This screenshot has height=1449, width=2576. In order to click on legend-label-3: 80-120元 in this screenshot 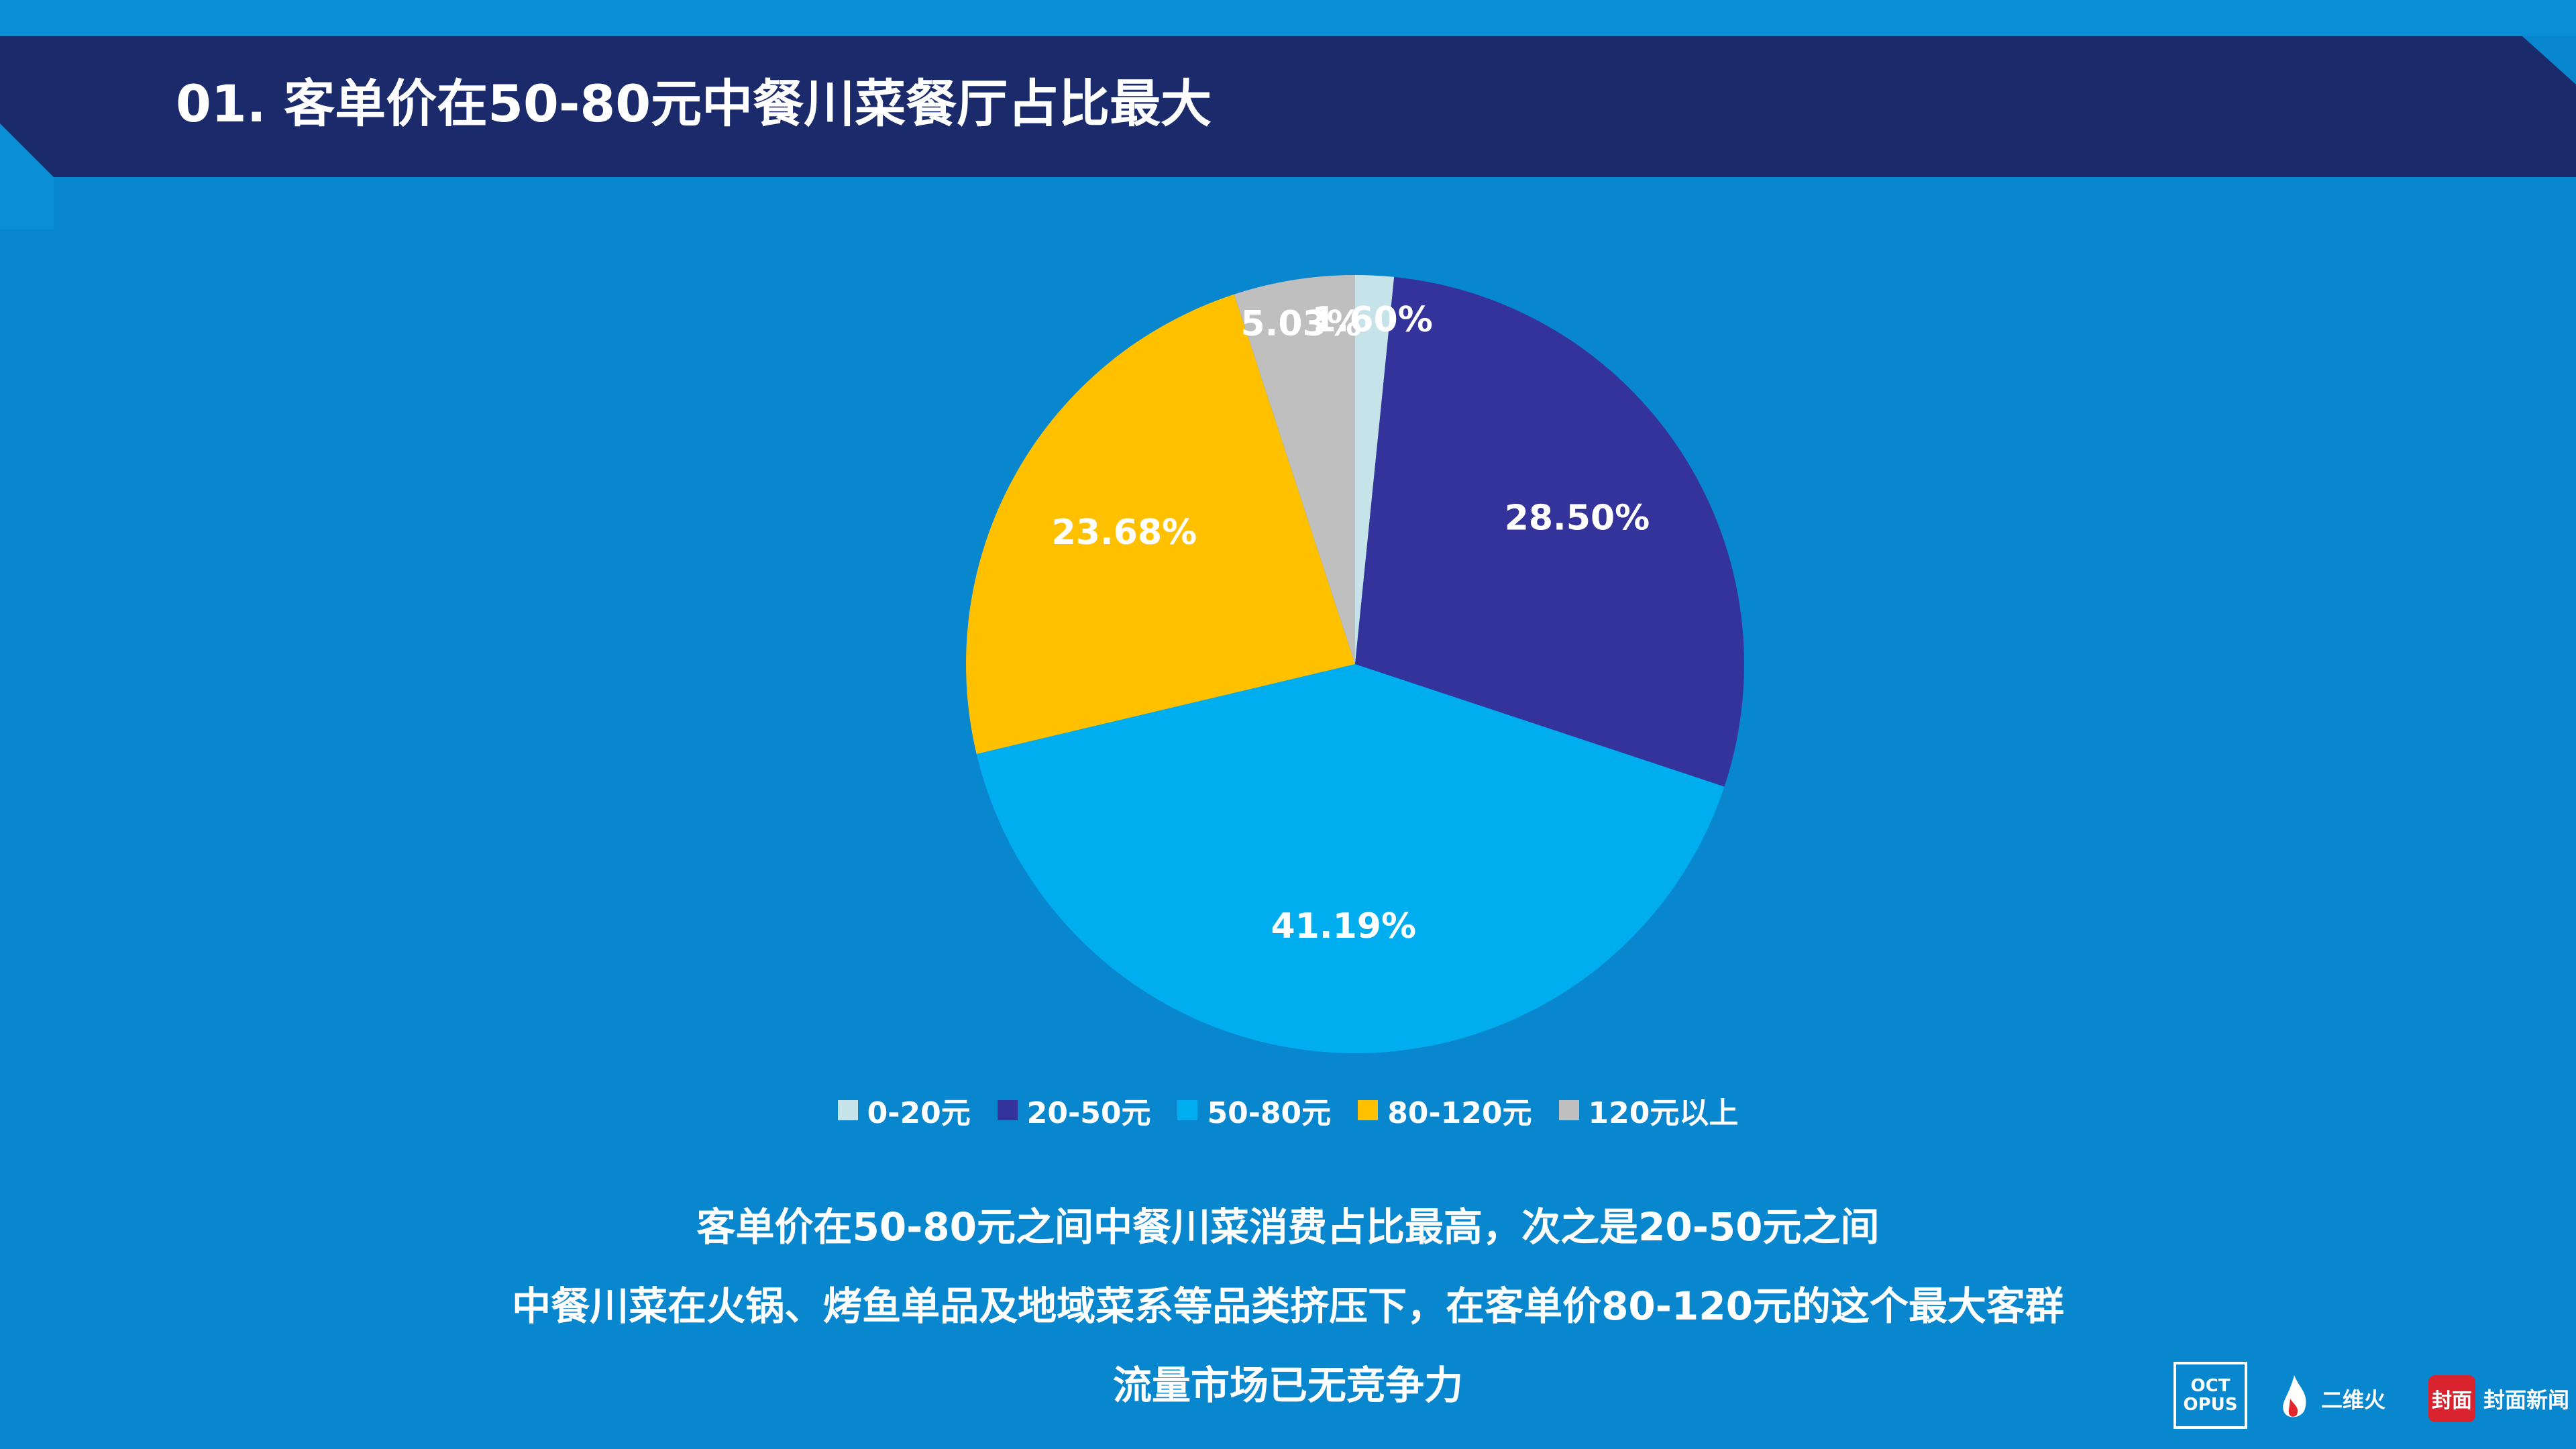, I will do `click(1459, 1113)`.